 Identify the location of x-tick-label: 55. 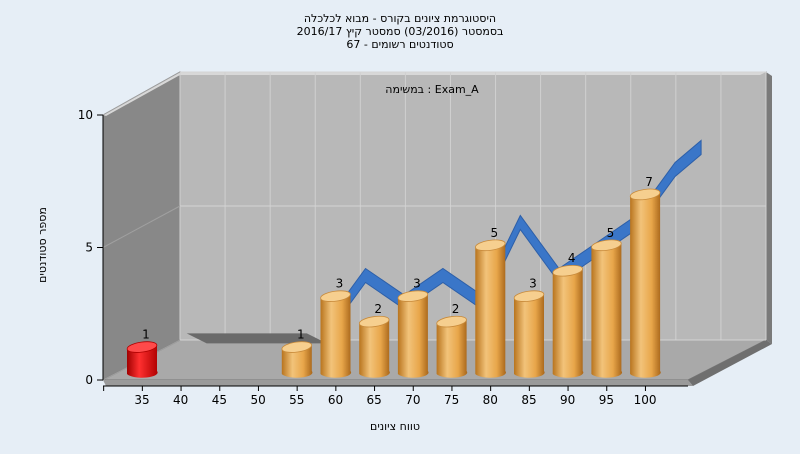
(296, 400).